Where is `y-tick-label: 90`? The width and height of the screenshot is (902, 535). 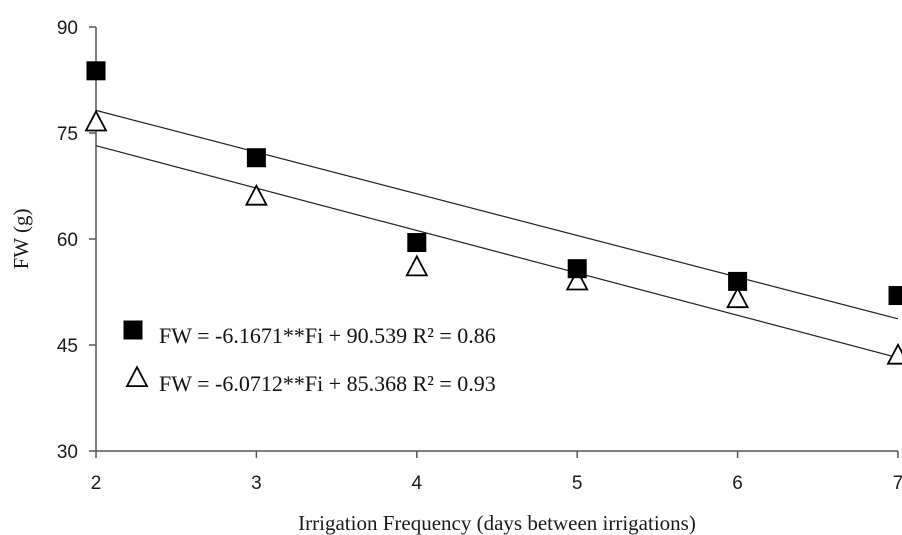 y-tick-label: 90 is located at coordinates (67, 28).